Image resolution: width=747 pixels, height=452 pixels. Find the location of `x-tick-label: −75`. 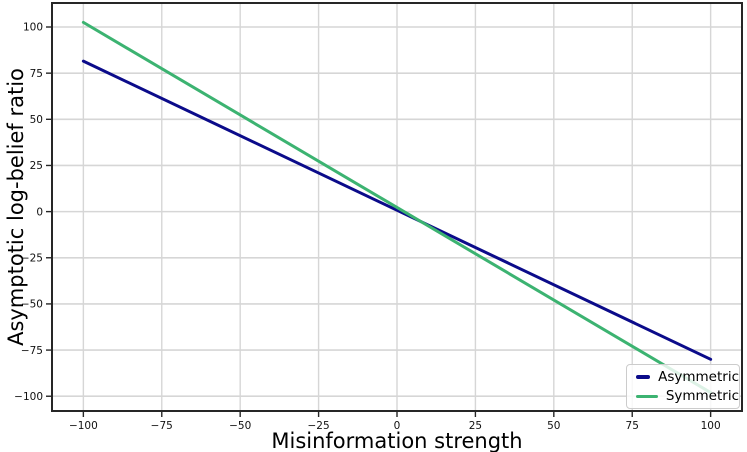

x-tick-label: −75 is located at coordinates (162, 426).